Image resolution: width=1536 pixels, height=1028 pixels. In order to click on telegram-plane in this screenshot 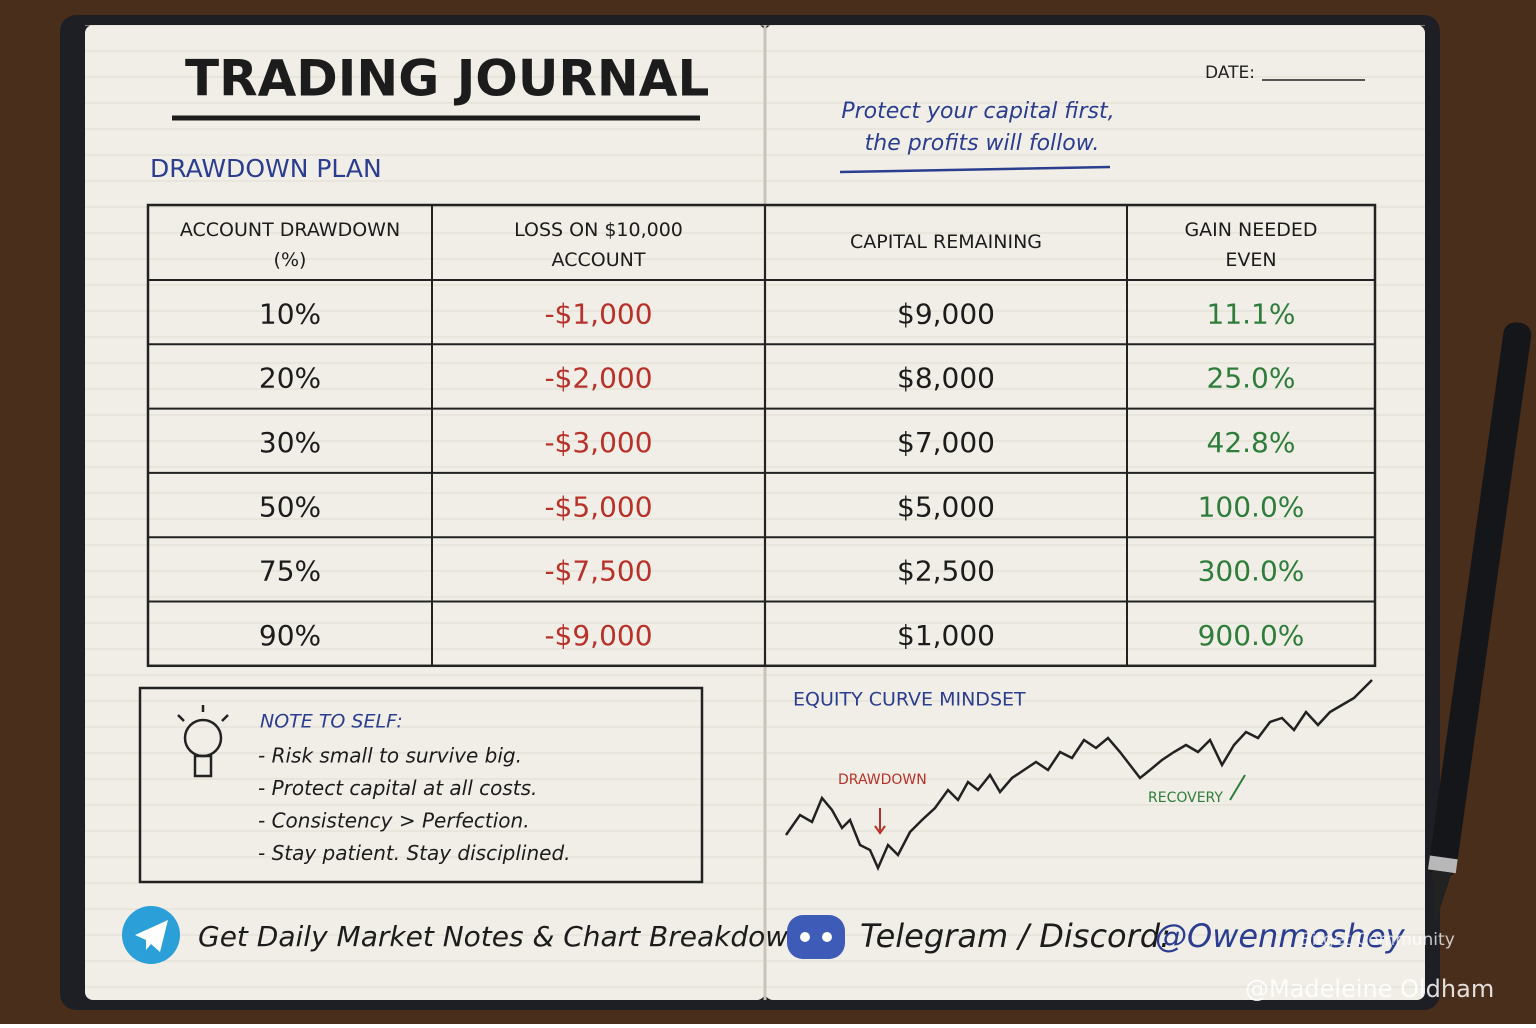, I will do `click(151, 936)`.